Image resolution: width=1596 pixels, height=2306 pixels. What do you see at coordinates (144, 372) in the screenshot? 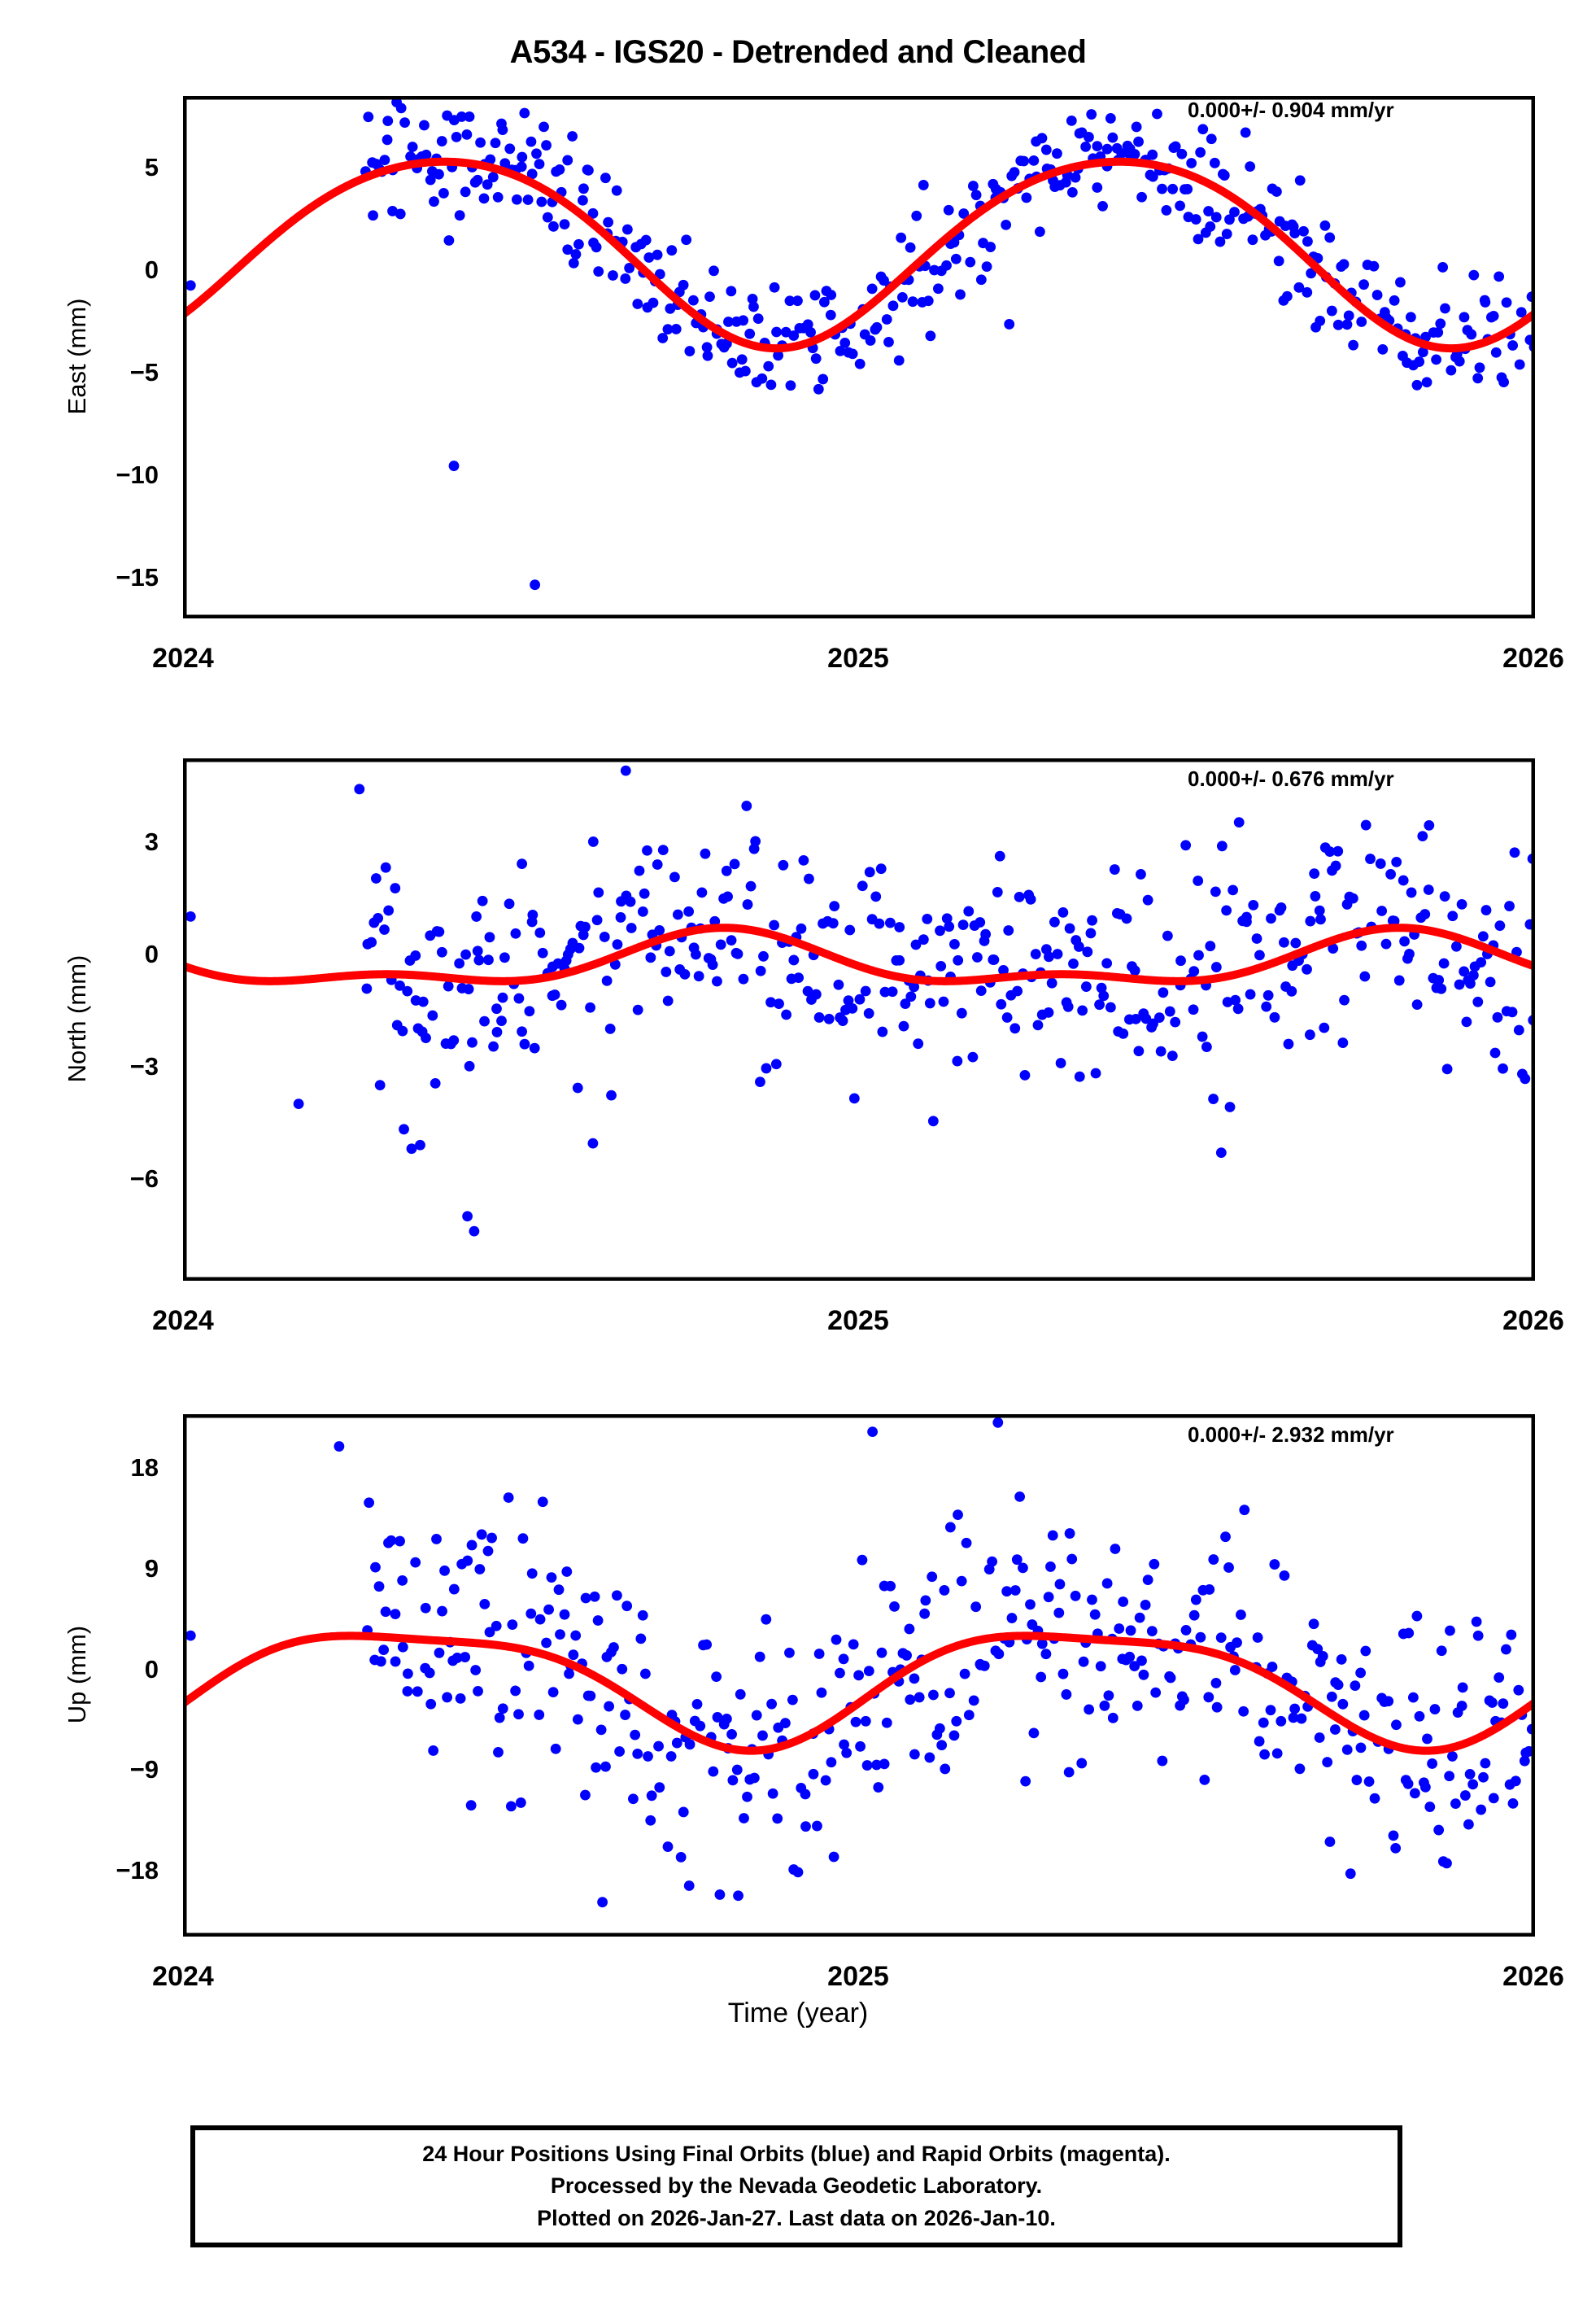
I see `y-tick-label-east-2: −5` at bounding box center [144, 372].